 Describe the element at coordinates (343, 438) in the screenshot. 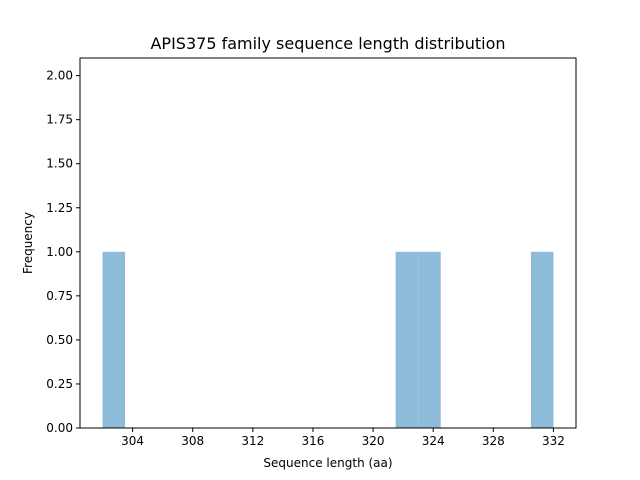

I see `x-axis-ticks: 304 308 312 316 320 324 328 332` at that location.